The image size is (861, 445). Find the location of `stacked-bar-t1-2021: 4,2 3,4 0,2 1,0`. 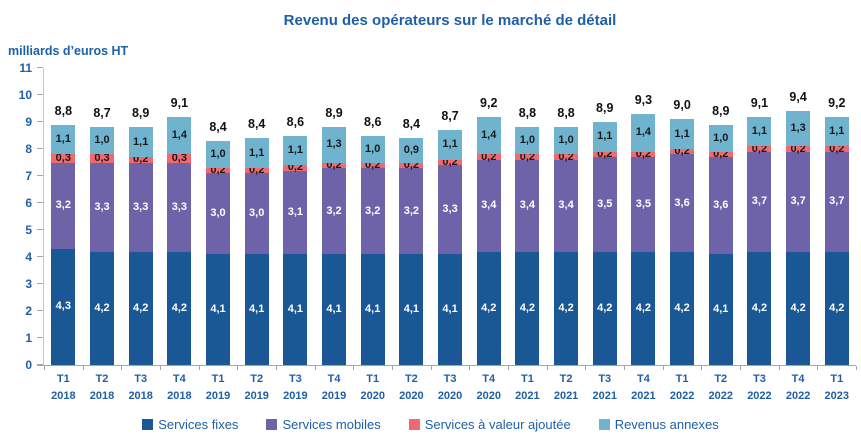

stacked-bar-t1-2021: 4,2 3,4 0,2 1,0 is located at coordinates (527, 246).